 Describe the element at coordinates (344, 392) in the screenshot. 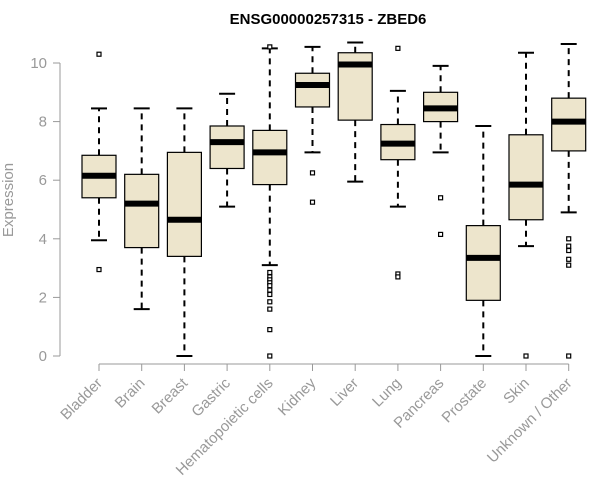

I see `x-tick-label: Liver` at that location.